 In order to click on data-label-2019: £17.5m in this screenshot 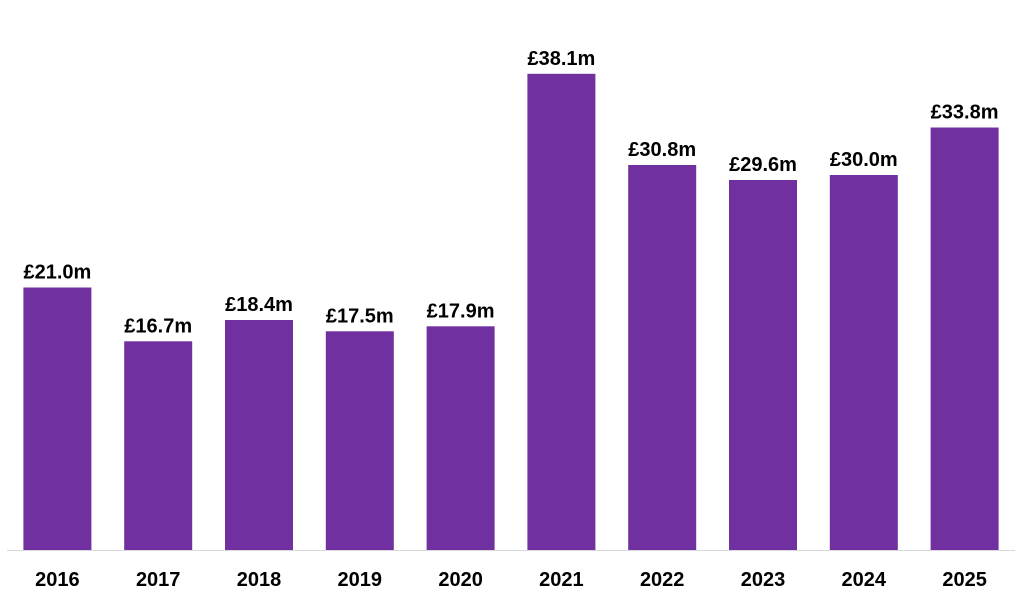, I will do `click(360, 316)`.